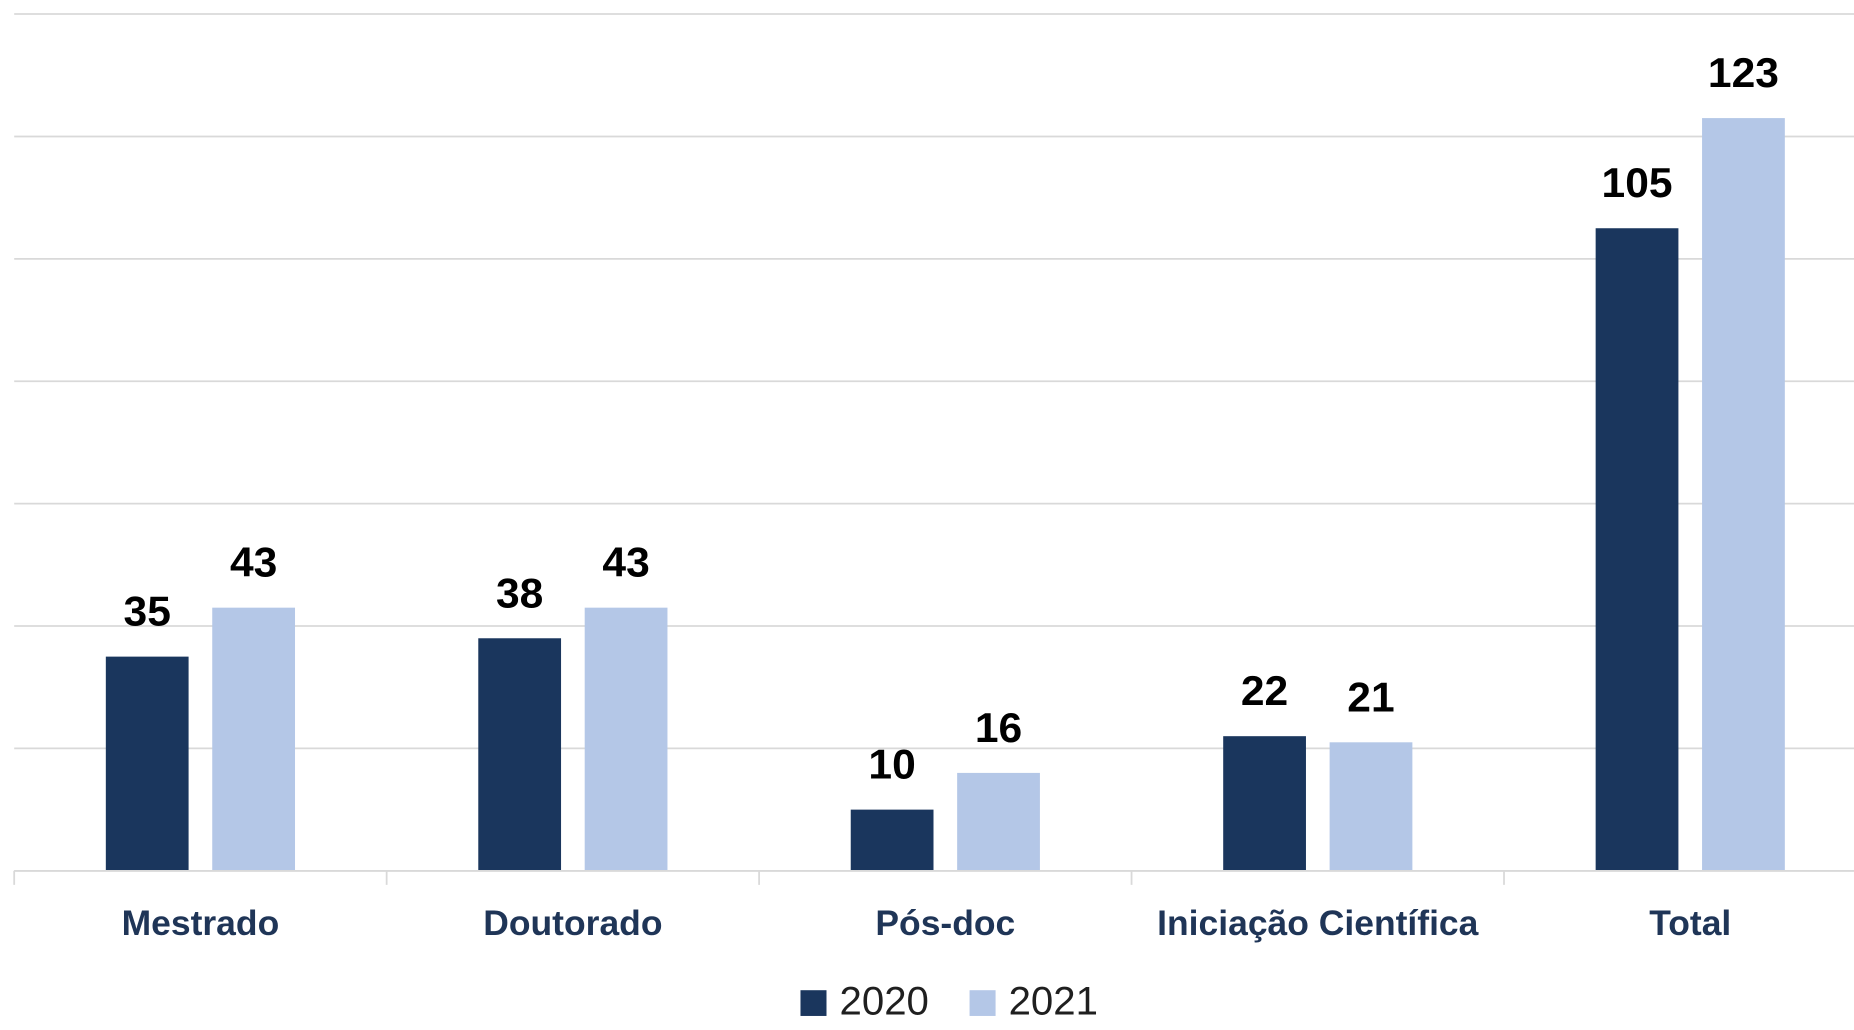 This screenshot has height=1030, width=1854. Describe the element at coordinates (1264, 690) in the screenshot. I see `data-label: 22` at that location.